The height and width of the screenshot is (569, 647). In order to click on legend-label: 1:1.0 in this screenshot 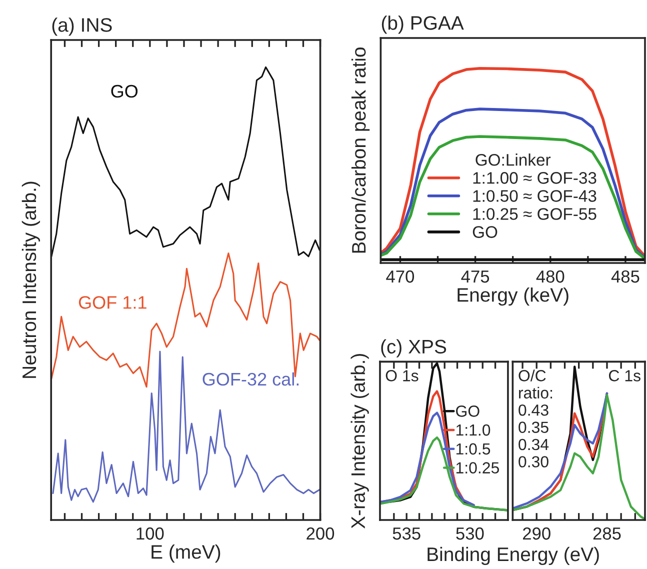, I will do `click(473, 430)`.